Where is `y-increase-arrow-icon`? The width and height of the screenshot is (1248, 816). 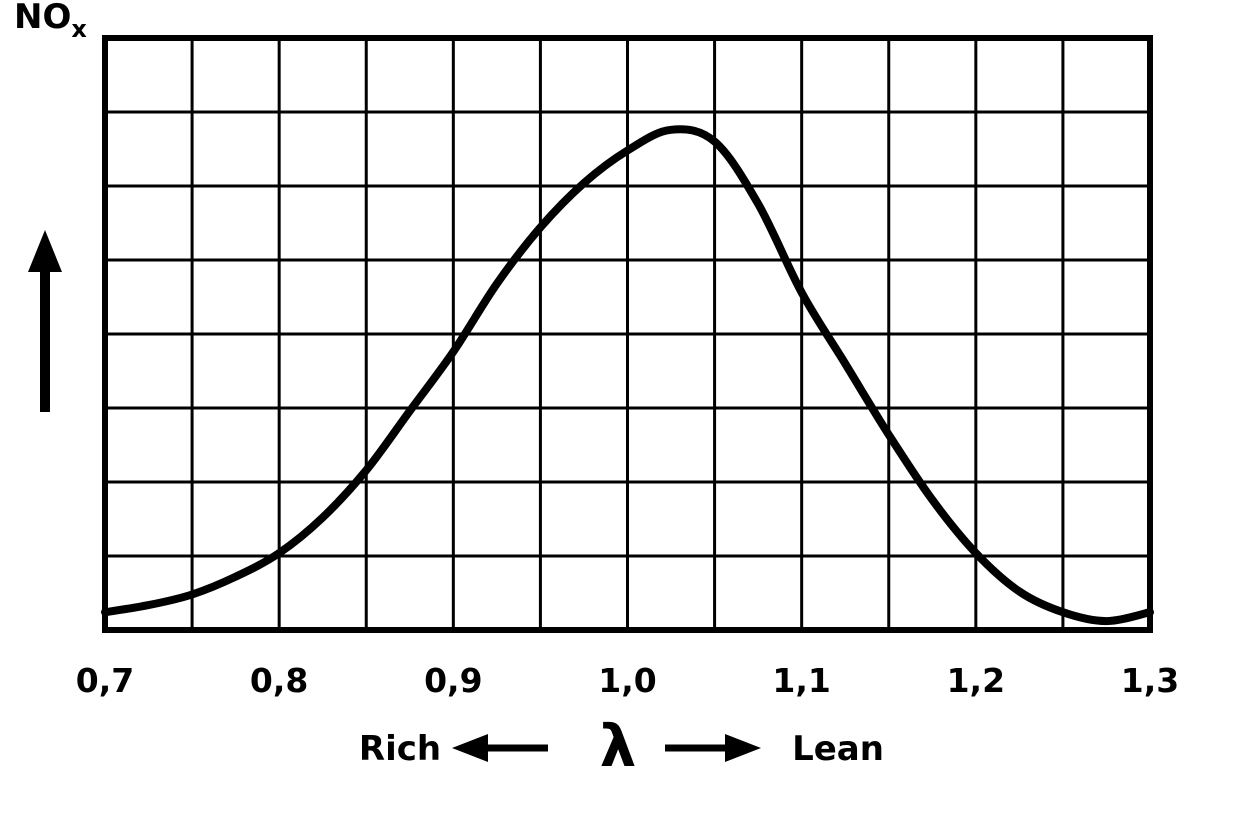 y-increase-arrow-icon is located at coordinates (45, 321).